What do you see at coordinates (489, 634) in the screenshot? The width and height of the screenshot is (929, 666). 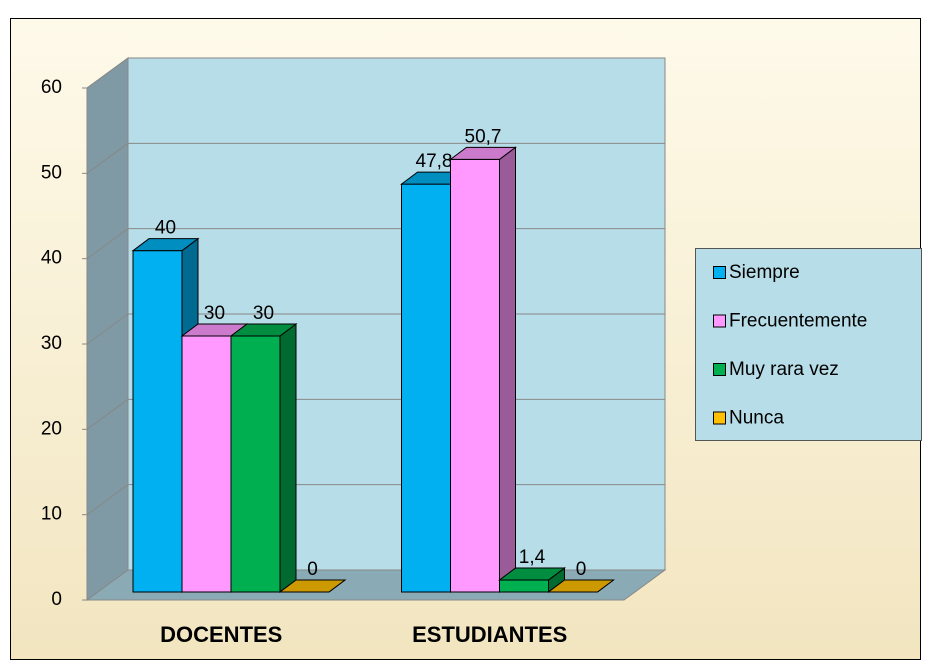 I see `x-tick-label: ESTUDIANTES` at bounding box center [489, 634].